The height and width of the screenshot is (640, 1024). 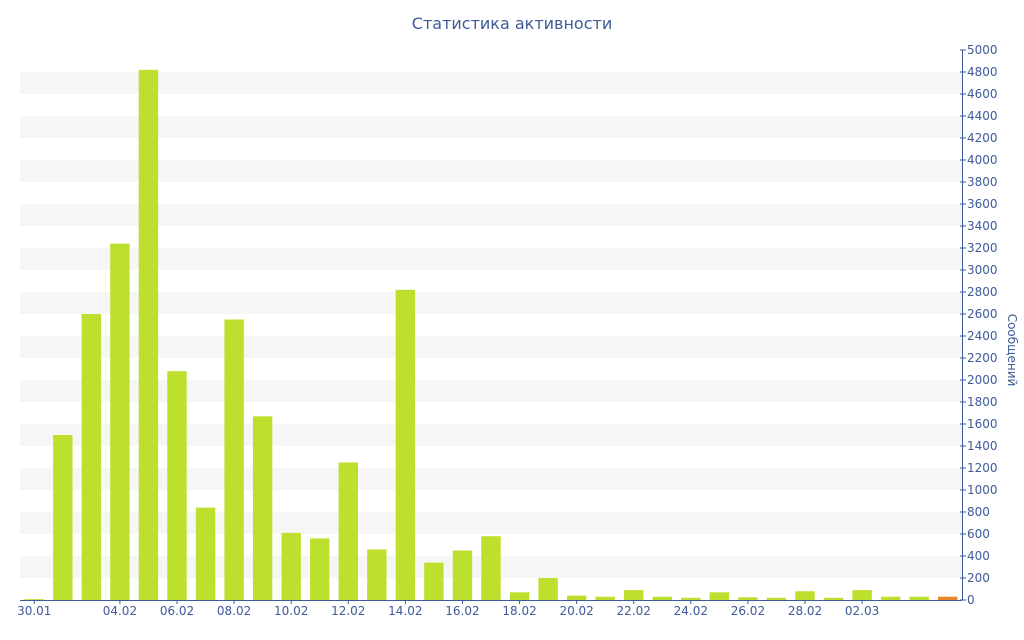 What do you see at coordinates (982, 226) in the screenshot?
I see `y-tick-label: 3400` at bounding box center [982, 226].